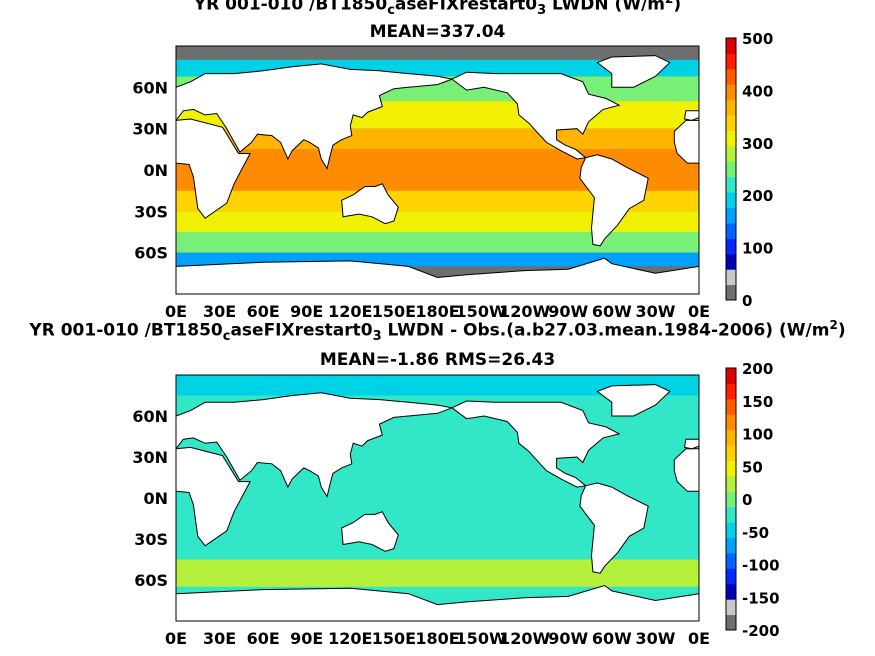 Image resolution: width=875 pixels, height=656 pixels. I want to click on y-tick-label: 30S, so click(151, 539).